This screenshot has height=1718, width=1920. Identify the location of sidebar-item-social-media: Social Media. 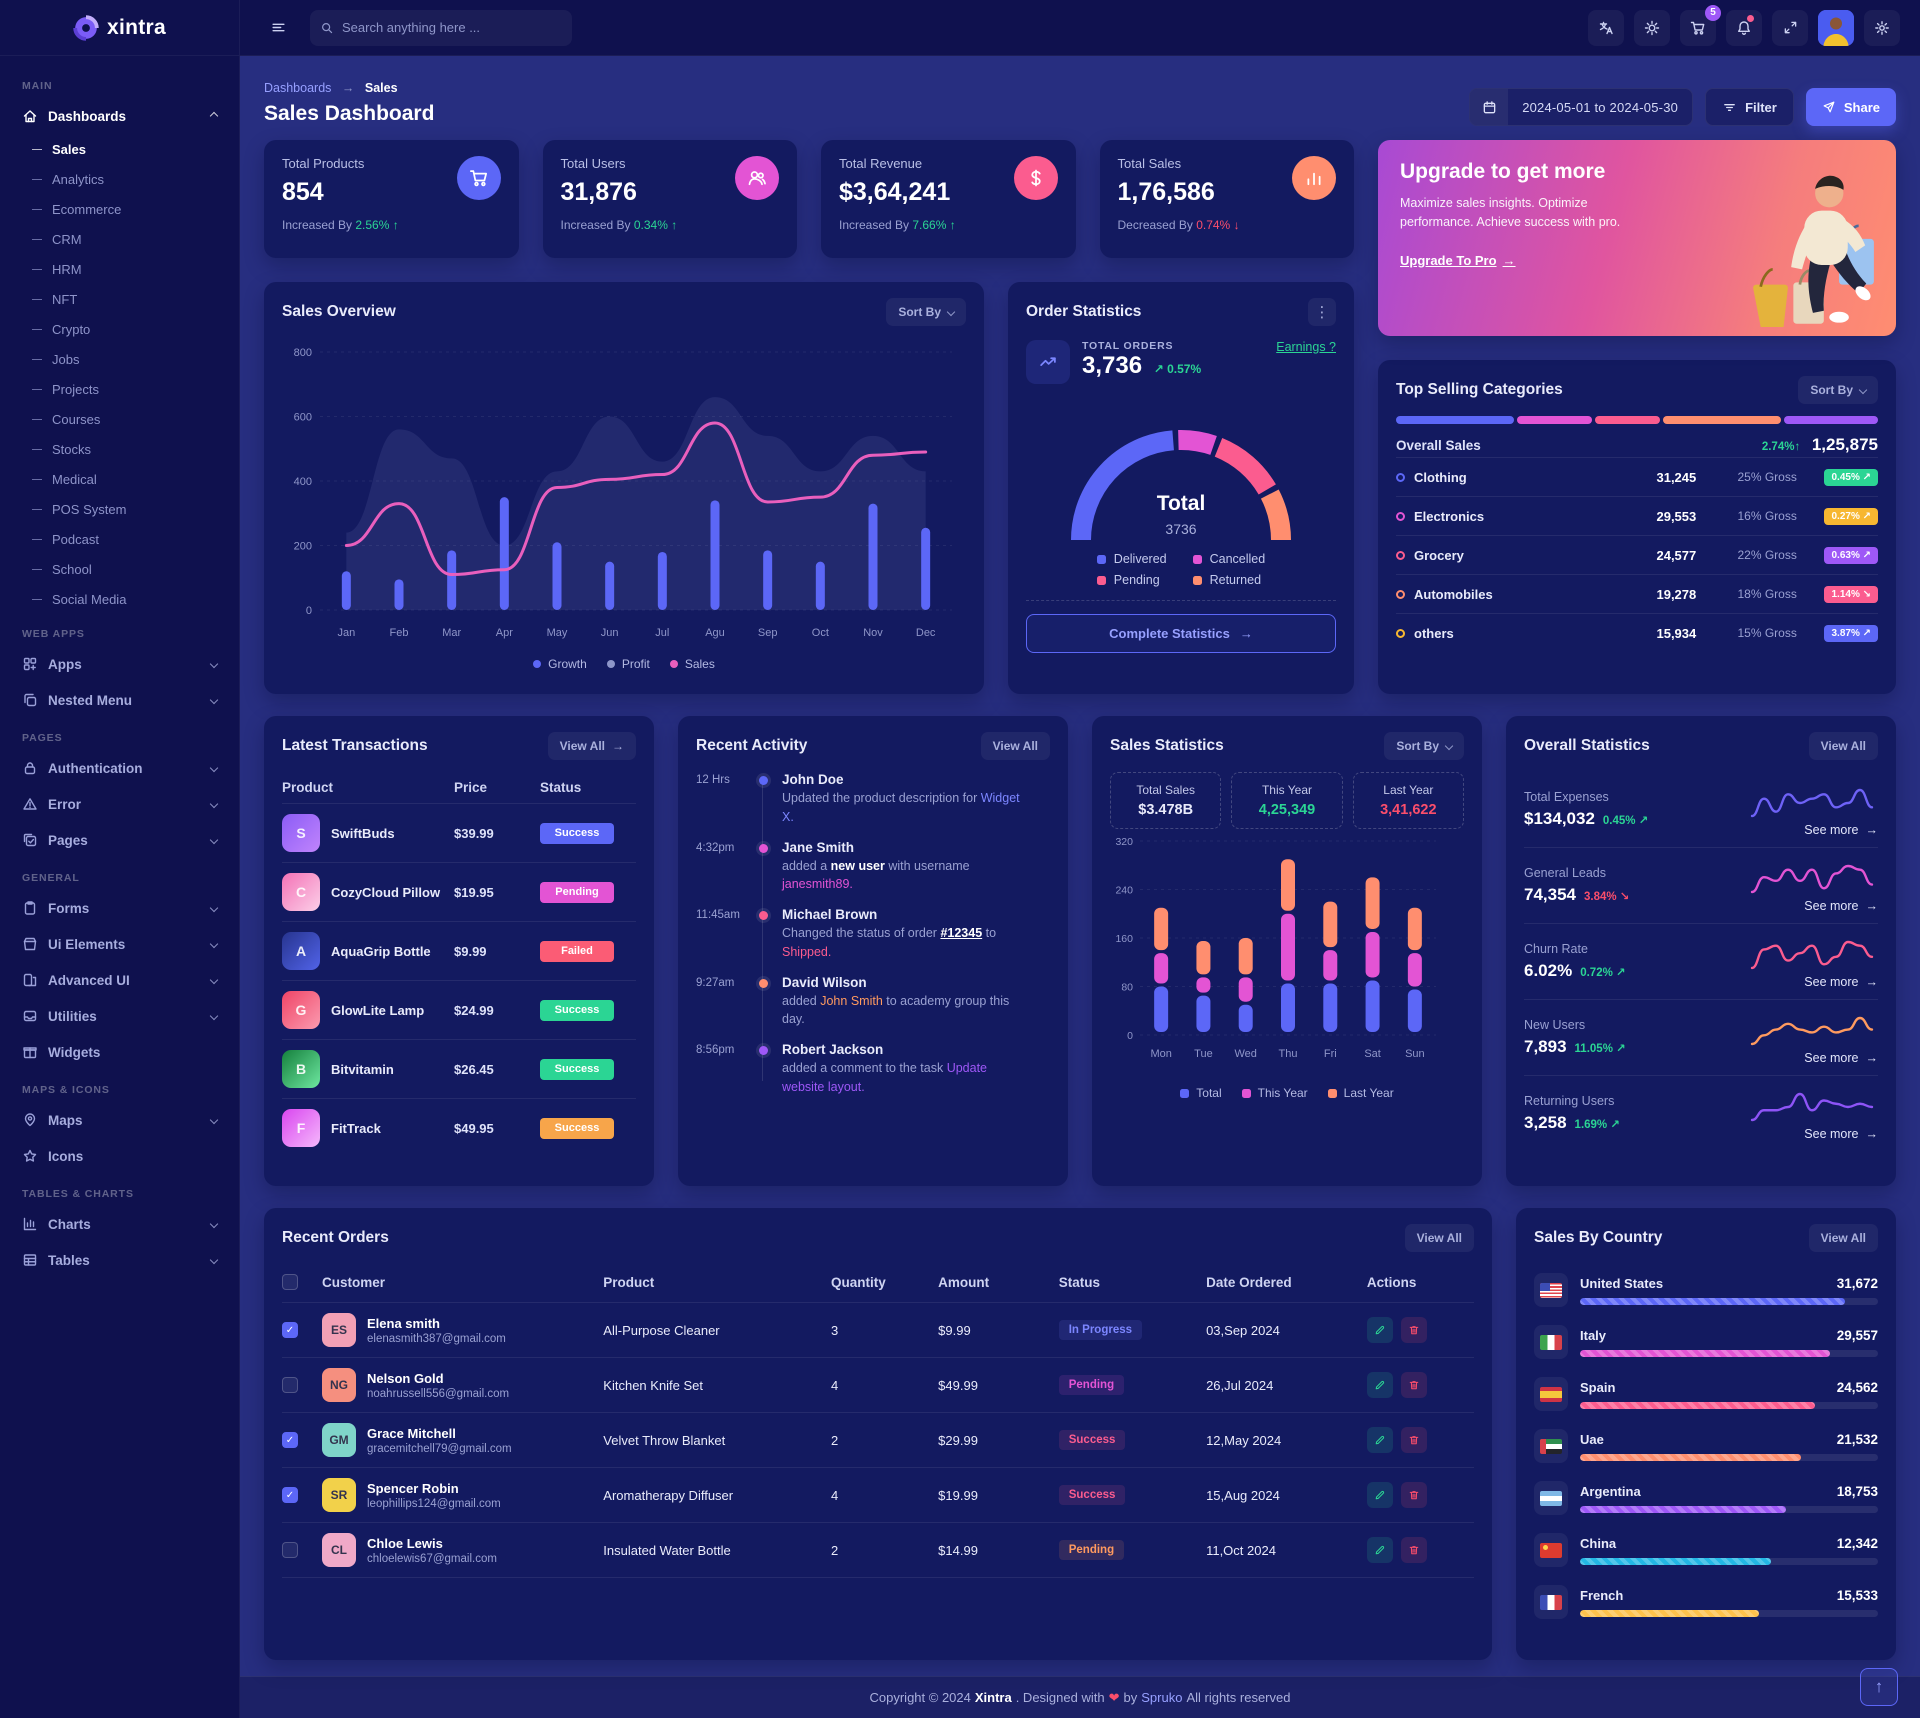
(122, 599).